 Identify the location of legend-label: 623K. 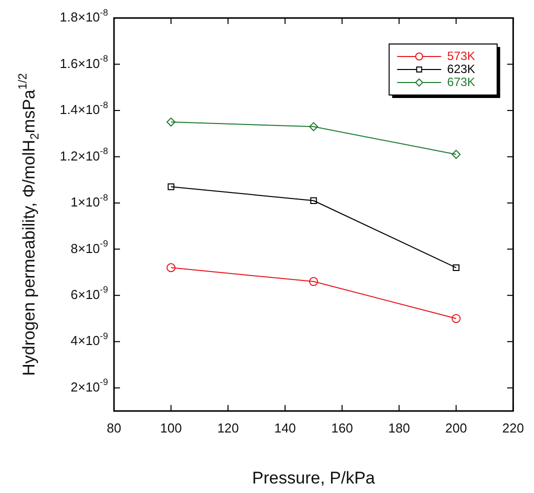
(461, 69).